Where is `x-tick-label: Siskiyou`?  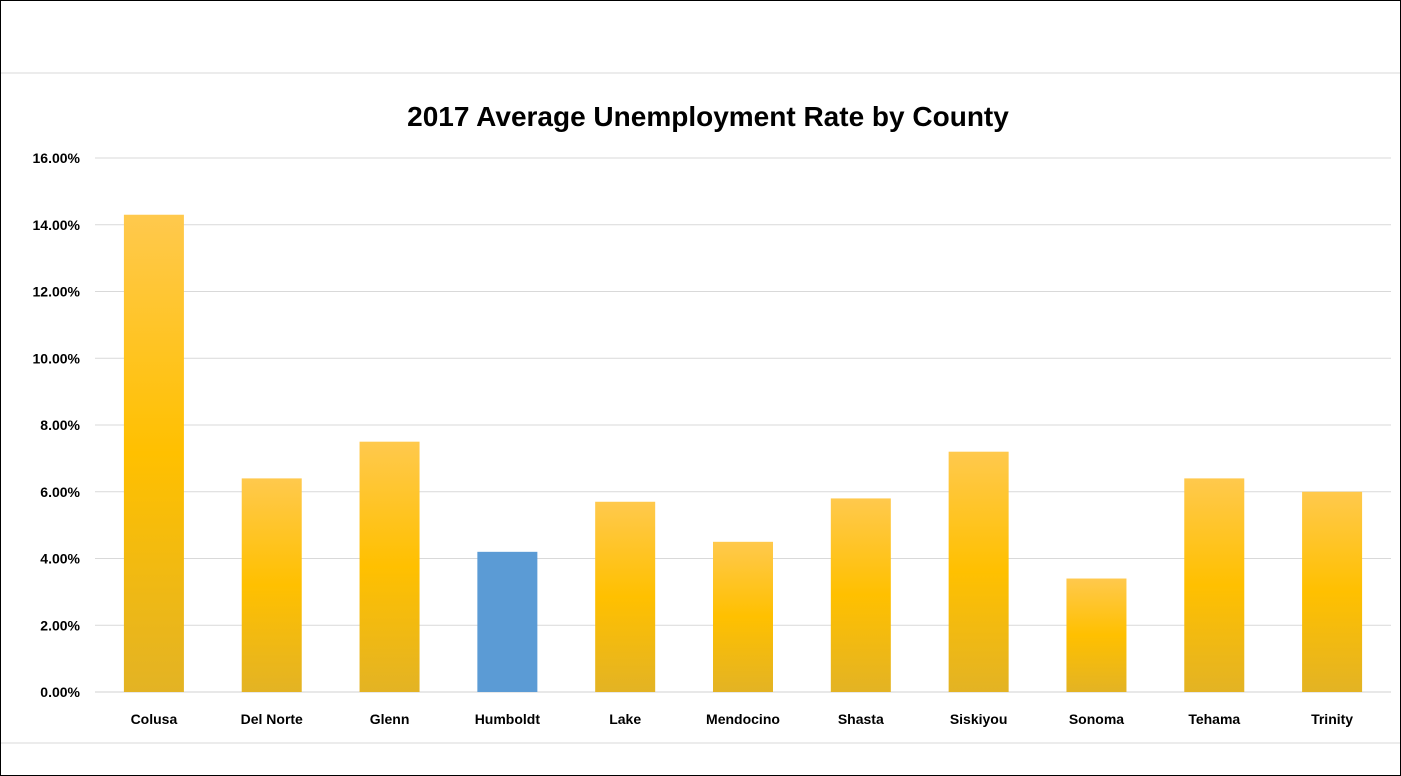
x-tick-label: Siskiyou is located at coordinates (979, 719).